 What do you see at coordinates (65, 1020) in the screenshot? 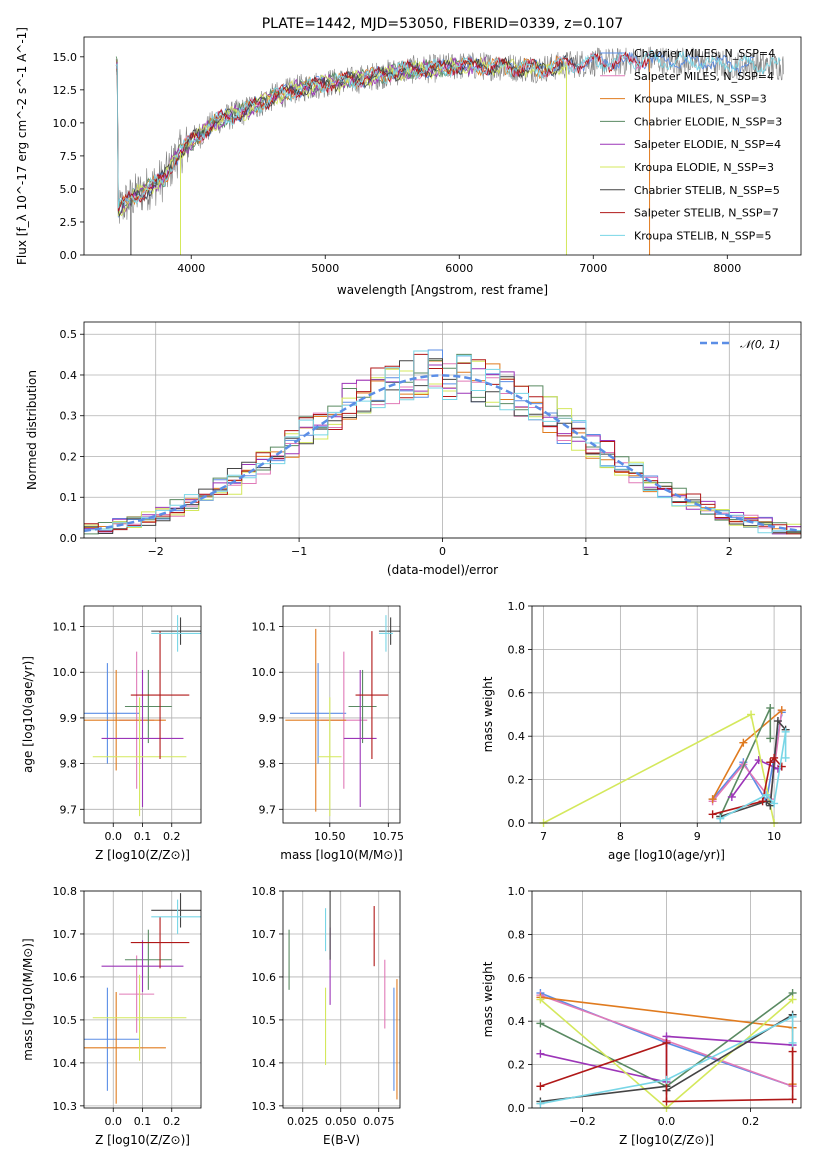
I see `y-tick-label: 10.5` at bounding box center [65, 1020].